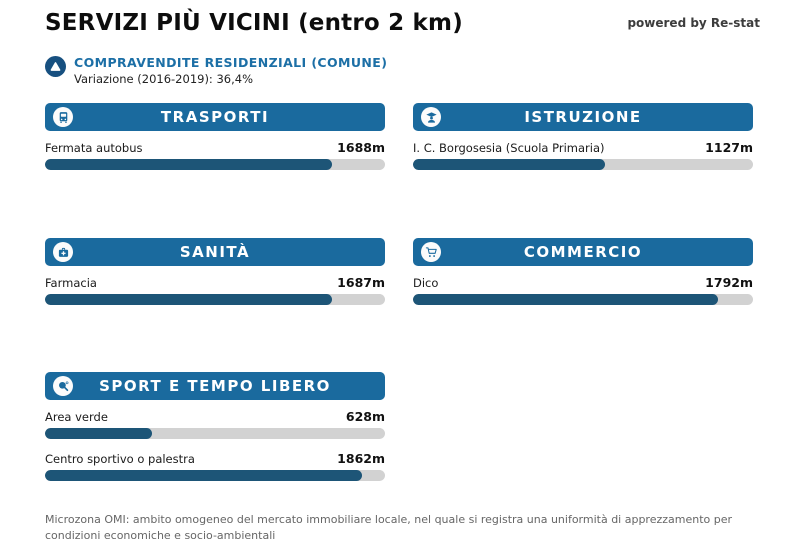  I want to click on service-scuola-primaria: I. C. Borgosesia (Scuola Primaria) 1127m, so click(583, 155).